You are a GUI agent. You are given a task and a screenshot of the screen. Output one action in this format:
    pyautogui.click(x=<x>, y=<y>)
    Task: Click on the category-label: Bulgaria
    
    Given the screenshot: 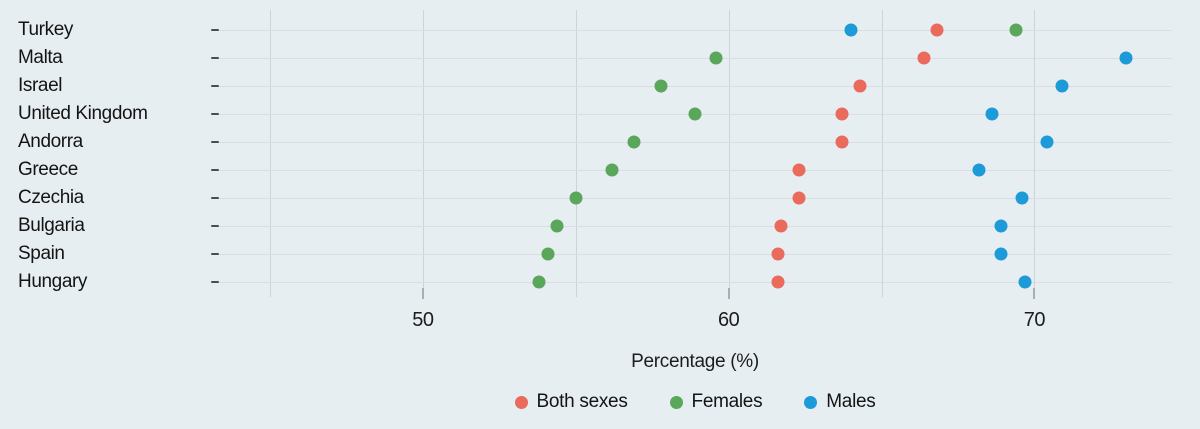 What is the action you would take?
    pyautogui.click(x=51, y=225)
    